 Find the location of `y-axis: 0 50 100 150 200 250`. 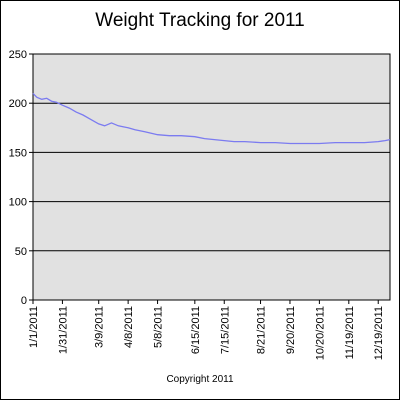

y-axis: 0 50 100 150 200 250 is located at coordinates (21, 178).